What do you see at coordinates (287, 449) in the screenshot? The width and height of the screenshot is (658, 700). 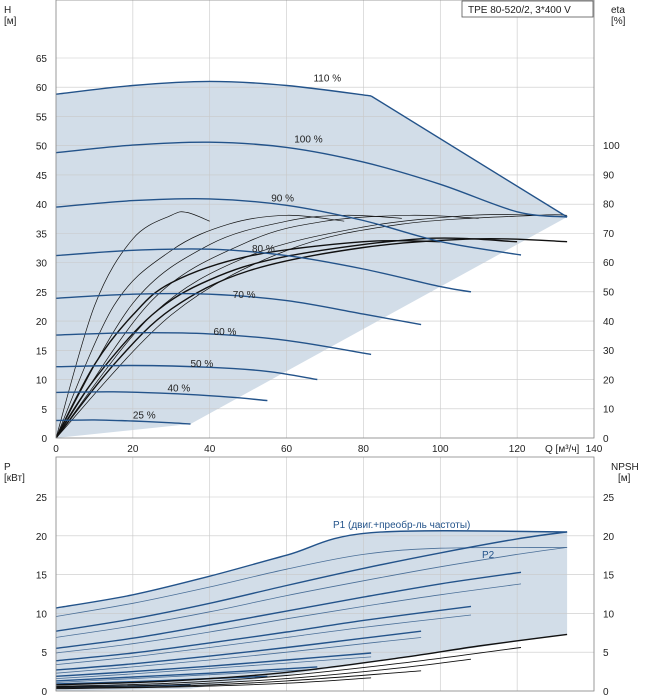 I see `flow-tick-label: 60` at bounding box center [287, 449].